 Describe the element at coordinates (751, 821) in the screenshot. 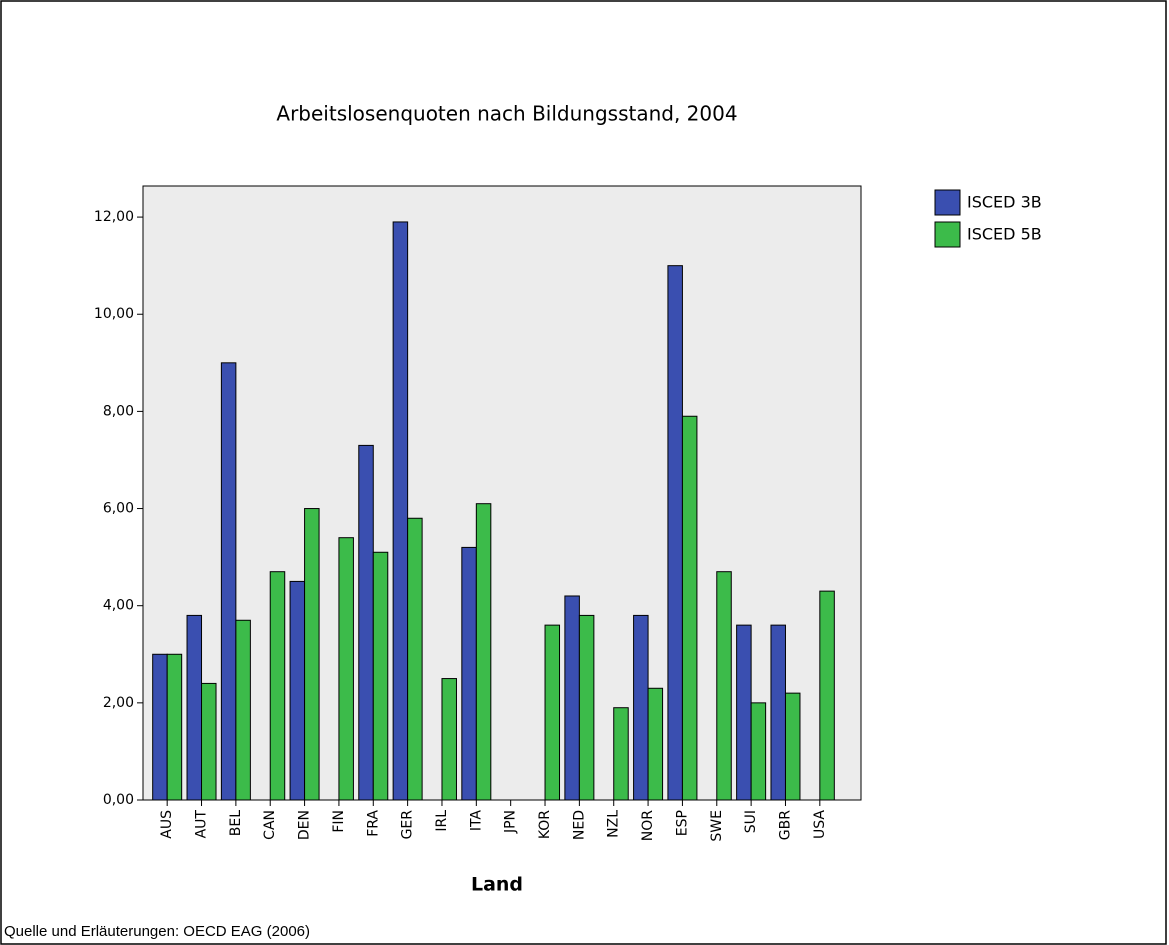

I see `x-tick-label: SUI` at that location.